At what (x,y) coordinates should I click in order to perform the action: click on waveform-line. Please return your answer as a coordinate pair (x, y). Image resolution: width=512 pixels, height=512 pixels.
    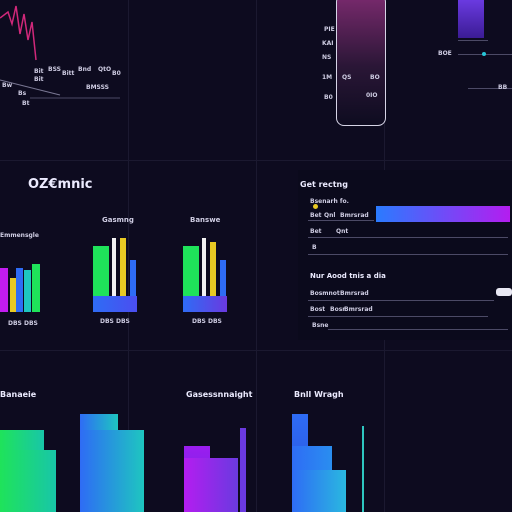
    Looking at the image, I should click on (18, 33).